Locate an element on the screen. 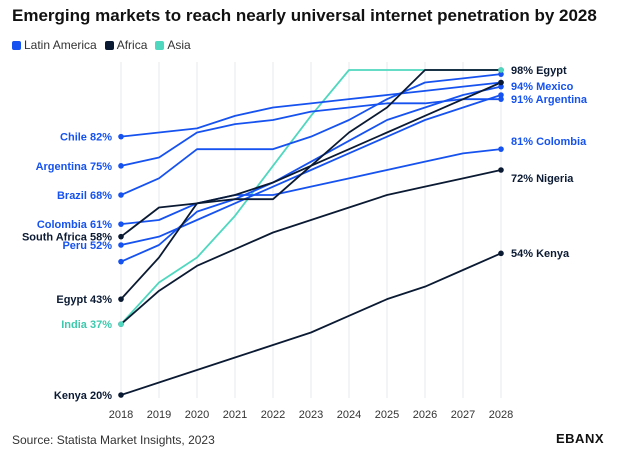 Image resolution: width=625 pixels, height=457 pixels. start-label-india: India 37% is located at coordinates (86, 325).